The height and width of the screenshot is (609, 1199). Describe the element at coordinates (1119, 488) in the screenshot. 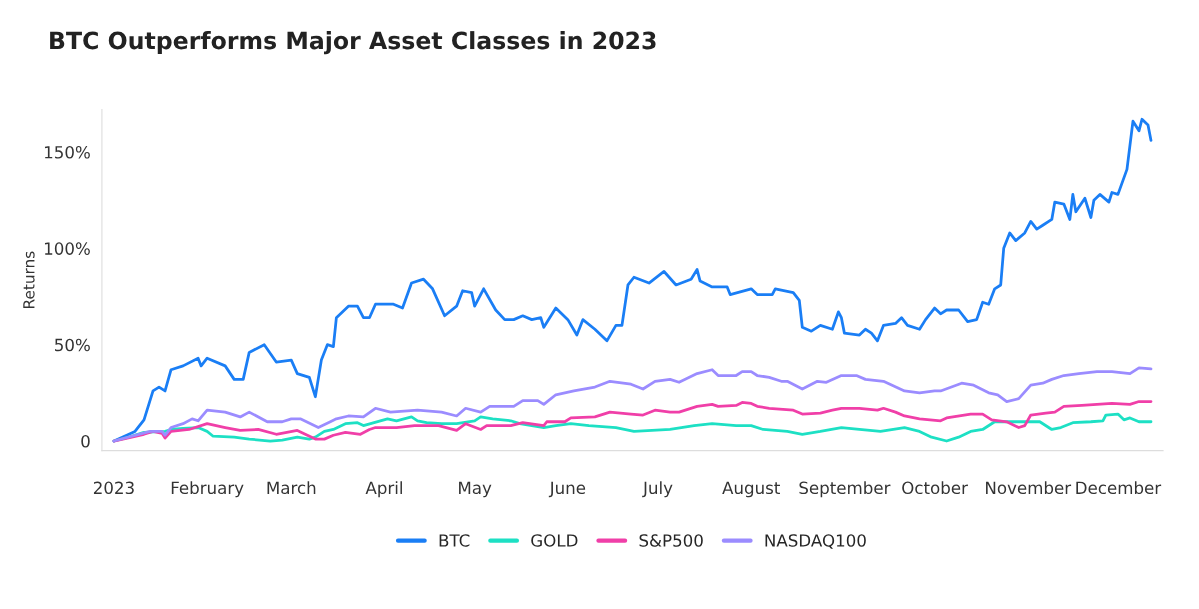

I see `x-tick-label: December` at that location.